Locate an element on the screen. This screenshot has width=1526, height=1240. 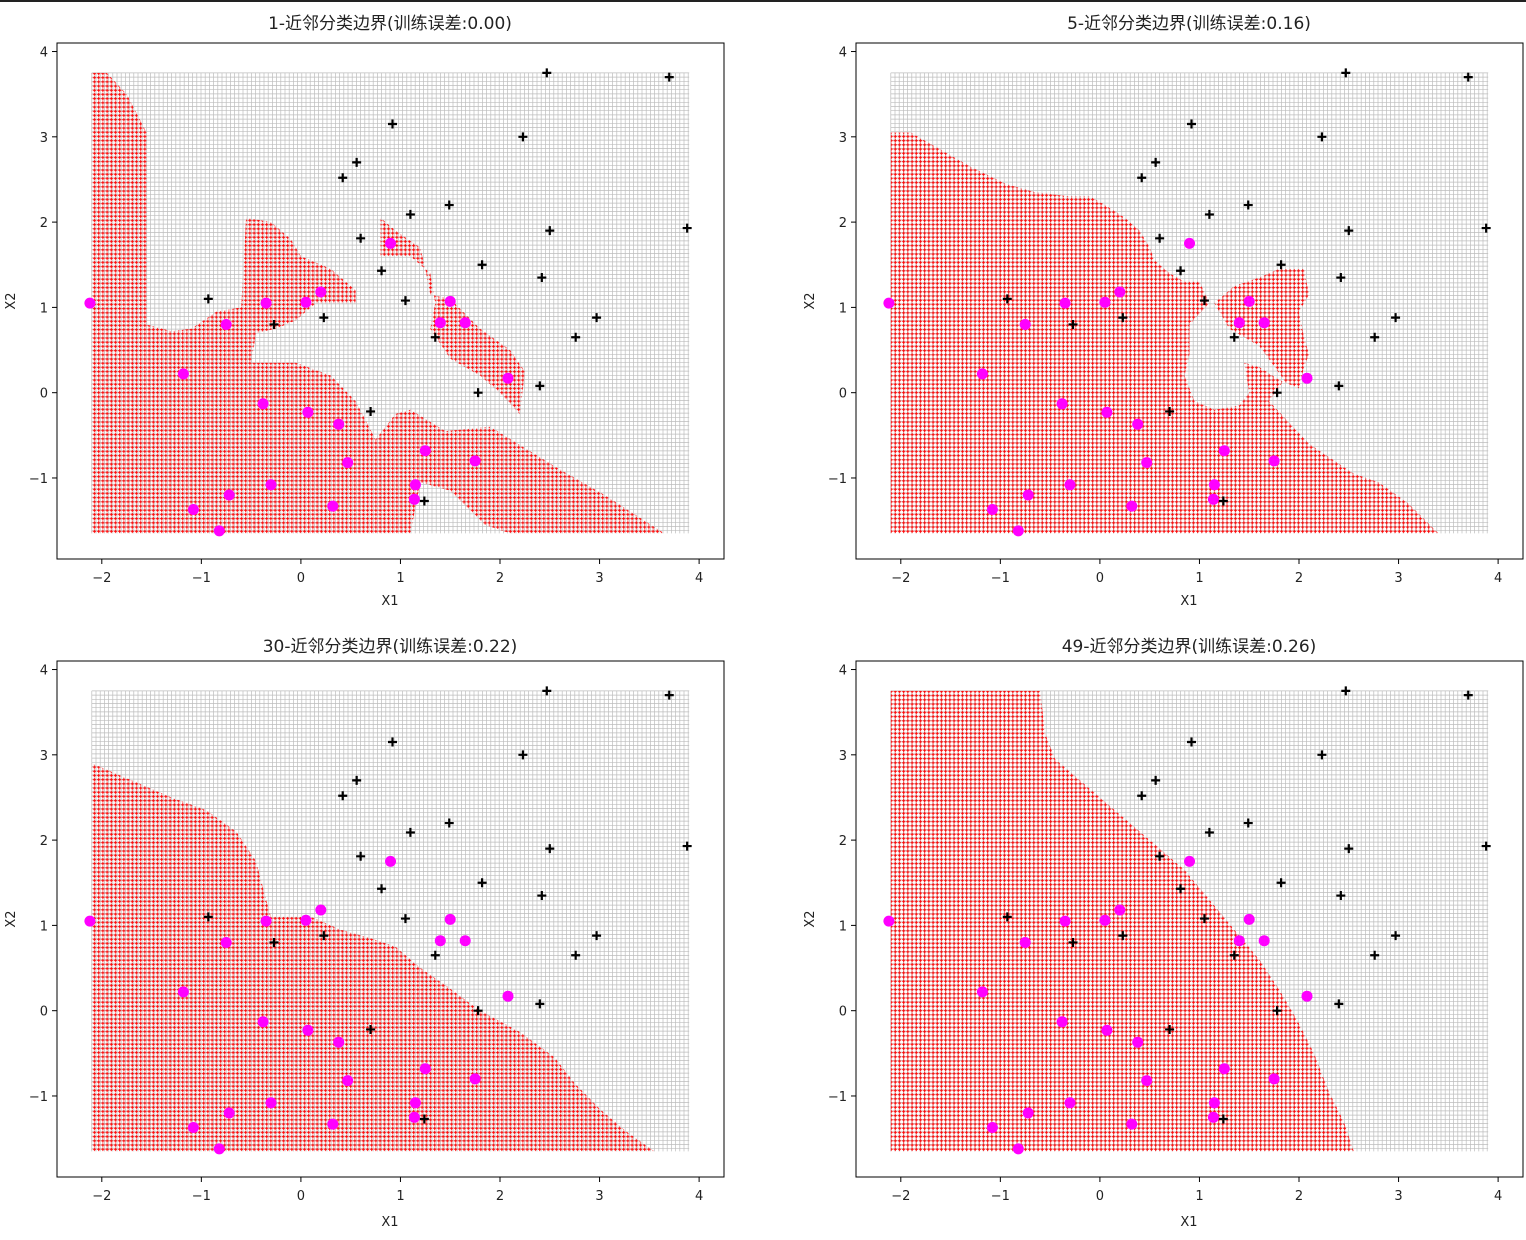
chart-title: 5-近邻分类边界(训练误差:0.16) is located at coordinates (1189, 24).